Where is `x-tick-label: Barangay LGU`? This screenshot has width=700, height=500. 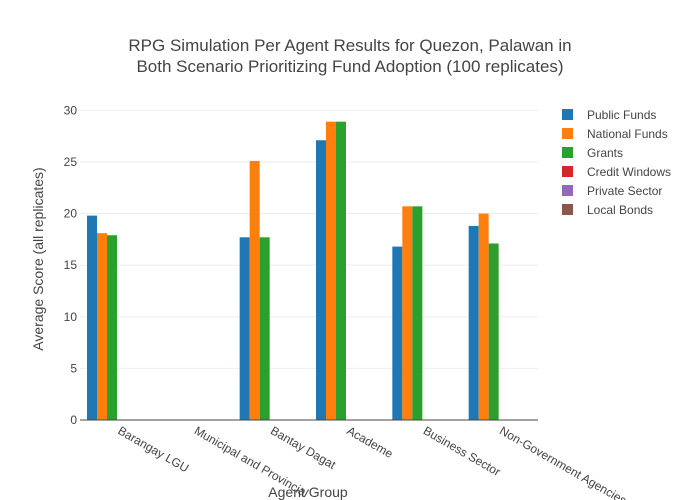 x-tick-label: Barangay LGU is located at coordinates (154, 449).